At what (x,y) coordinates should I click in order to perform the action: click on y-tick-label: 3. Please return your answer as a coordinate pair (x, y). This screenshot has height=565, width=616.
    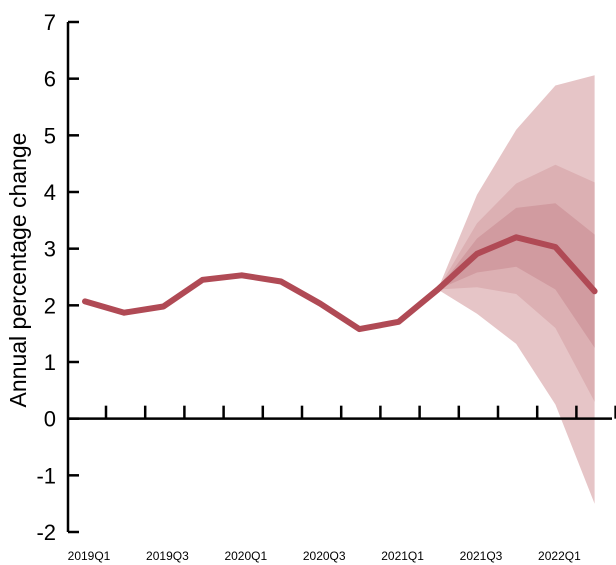
    Looking at the image, I should click on (50, 249).